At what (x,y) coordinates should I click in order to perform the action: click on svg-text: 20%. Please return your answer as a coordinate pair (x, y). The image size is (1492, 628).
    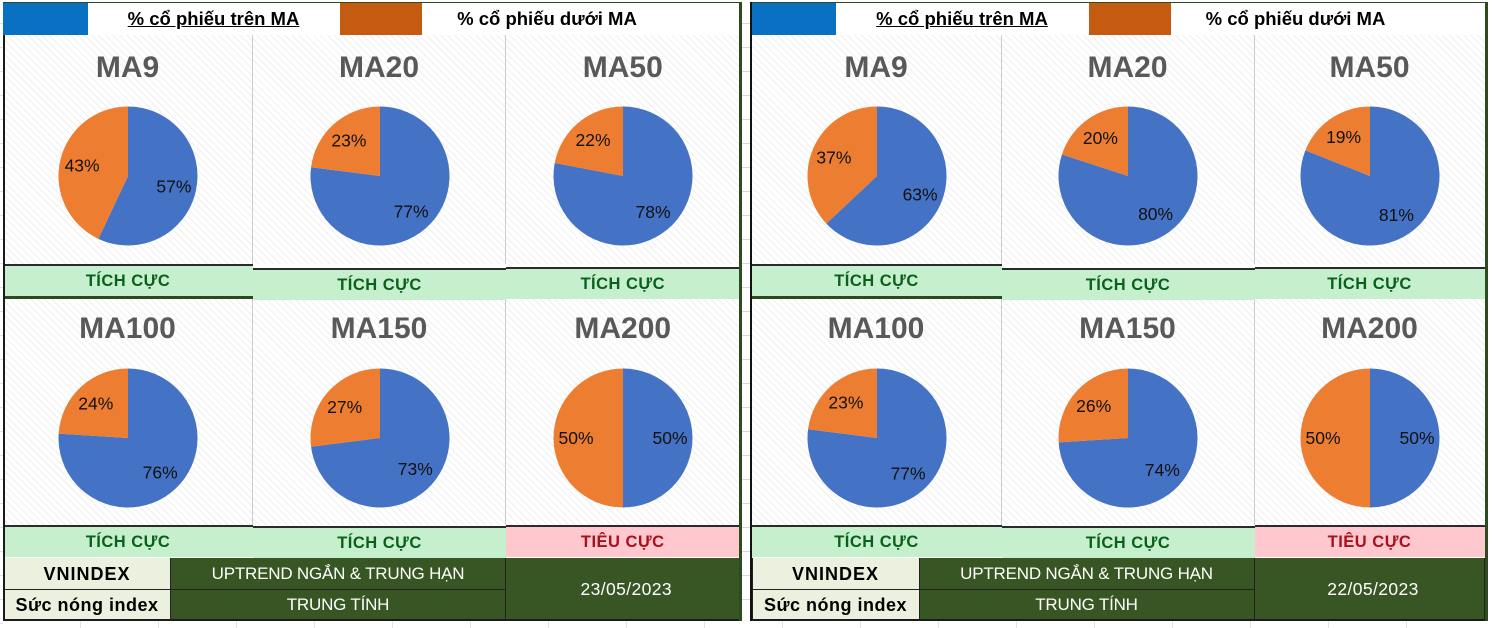
    Looking at the image, I should click on (1100, 138).